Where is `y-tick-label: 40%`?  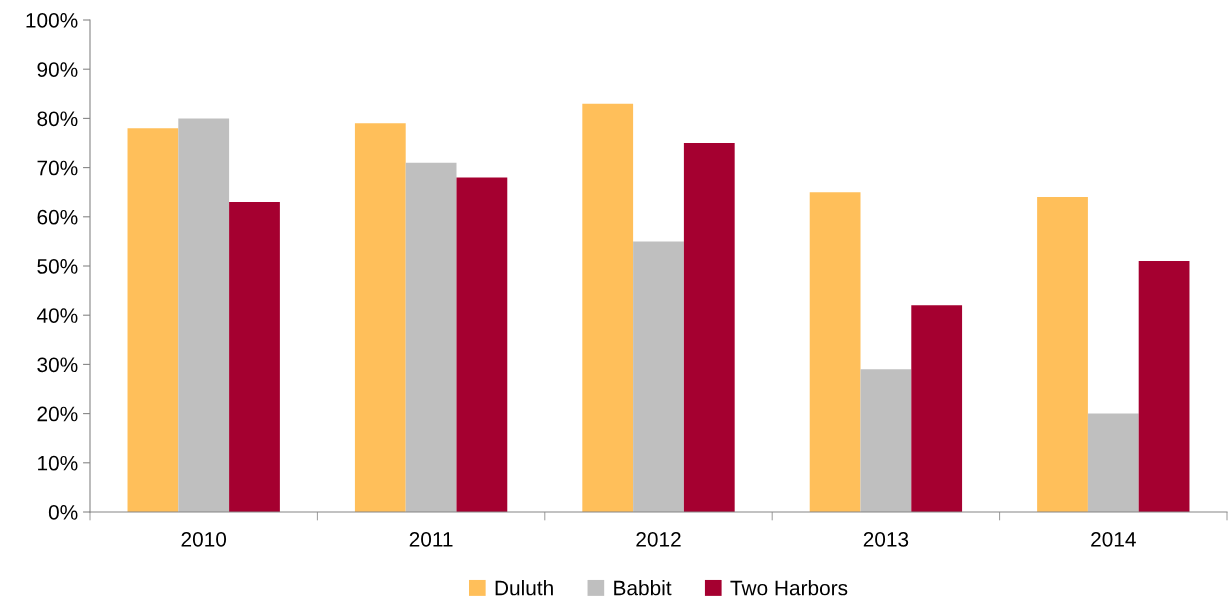
y-tick-label: 40% is located at coordinates (57, 315).